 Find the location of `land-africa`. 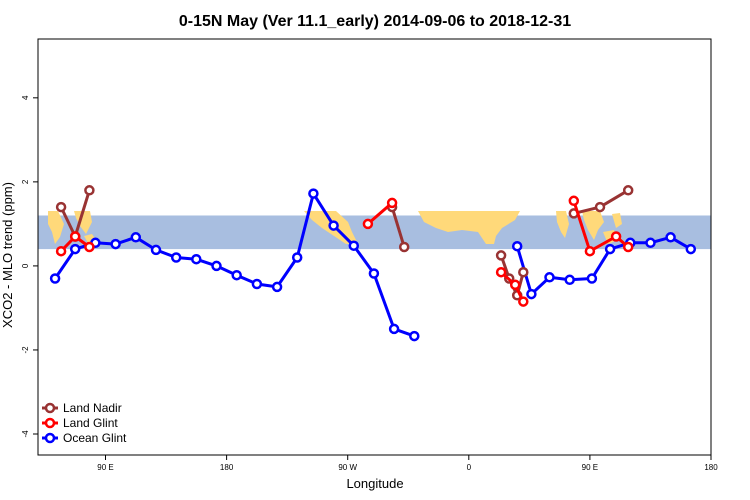

land-africa is located at coordinates (469, 227).